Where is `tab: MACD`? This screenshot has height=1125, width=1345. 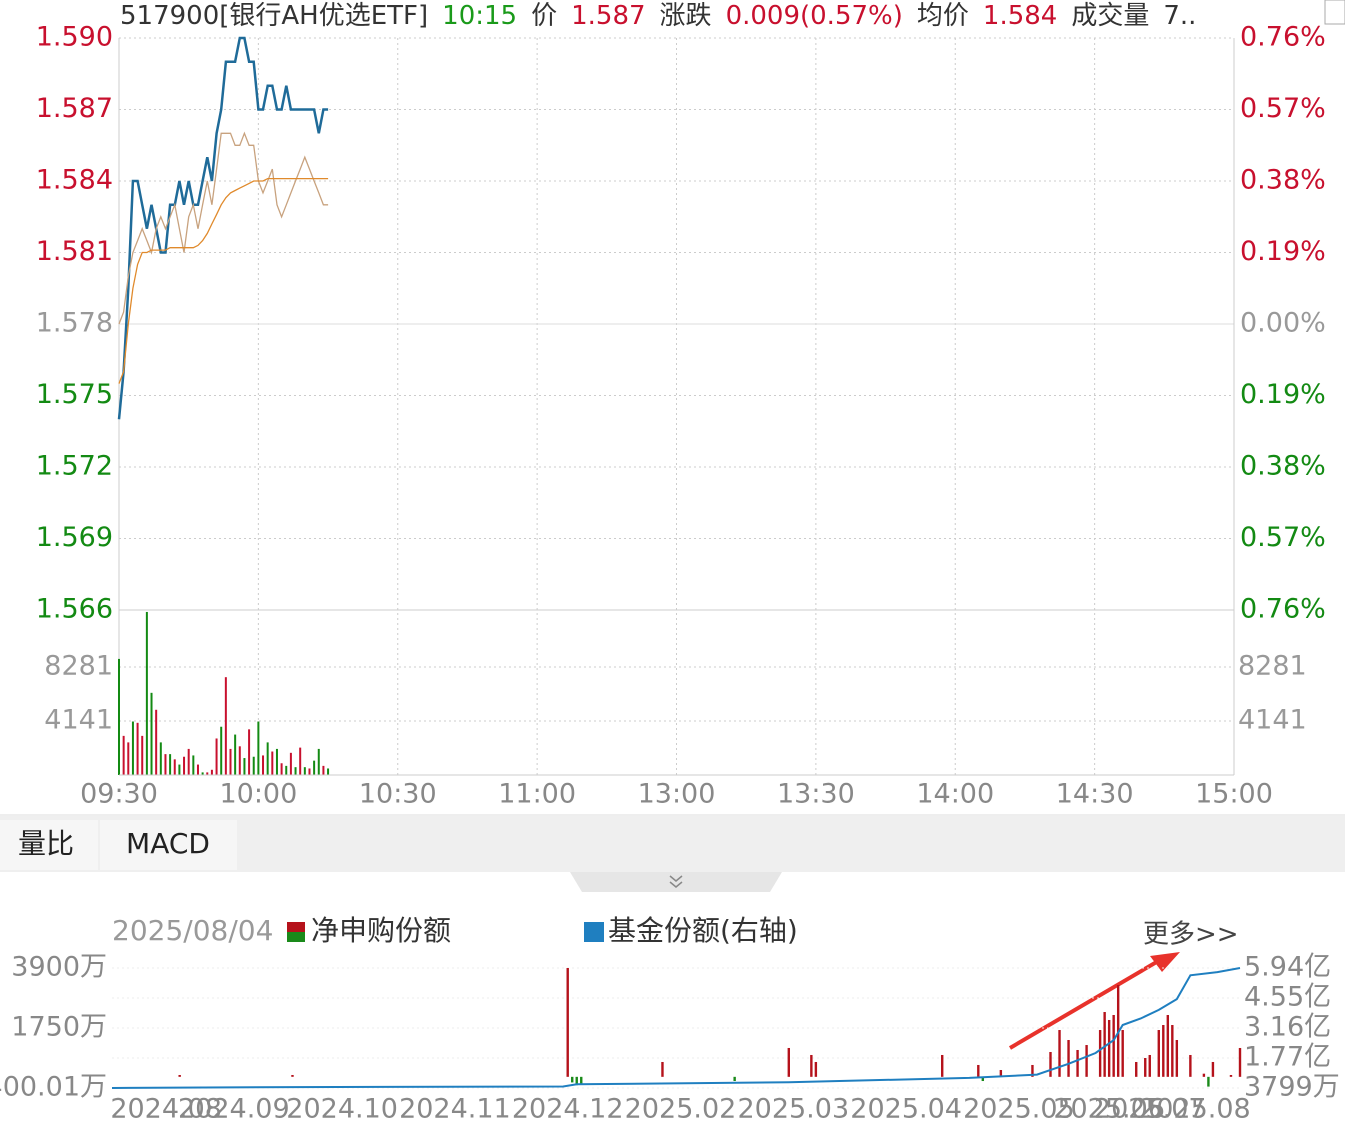 tab: MACD is located at coordinates (168, 843).